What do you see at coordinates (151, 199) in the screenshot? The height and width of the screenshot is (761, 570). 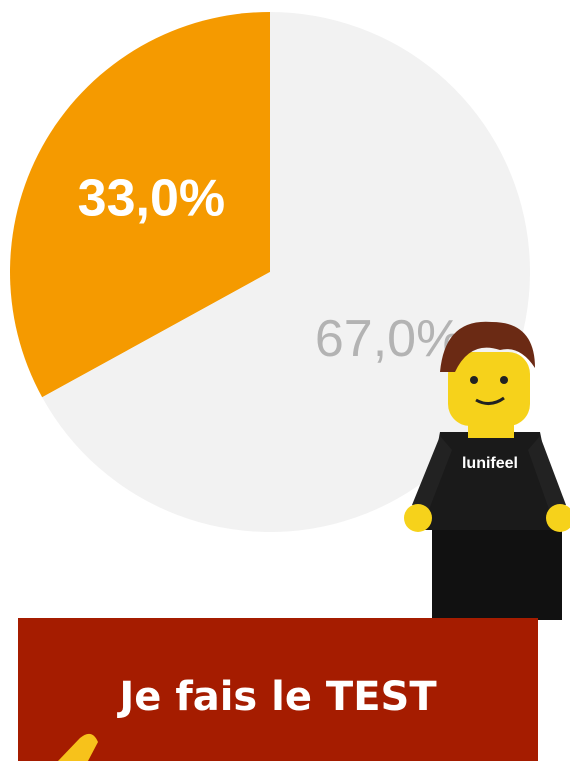 I see `slice-label: 33,0%` at bounding box center [151, 199].